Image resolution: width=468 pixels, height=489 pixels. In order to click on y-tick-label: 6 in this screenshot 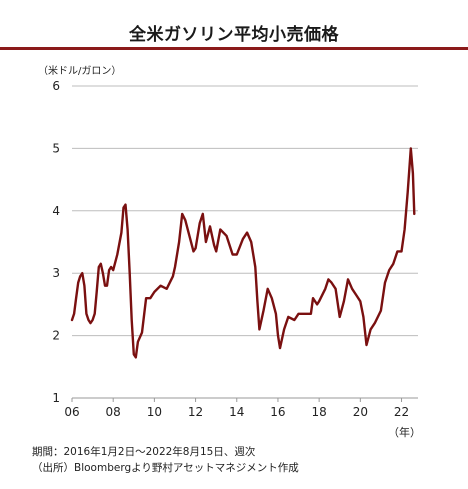, I will do `click(56, 86)`.